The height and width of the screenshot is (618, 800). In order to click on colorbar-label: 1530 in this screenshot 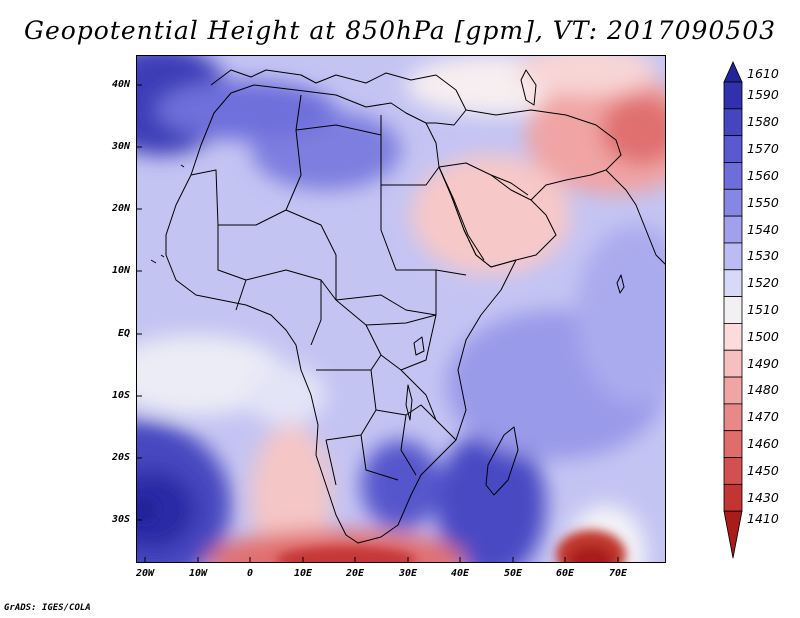, I will do `click(763, 256)`.